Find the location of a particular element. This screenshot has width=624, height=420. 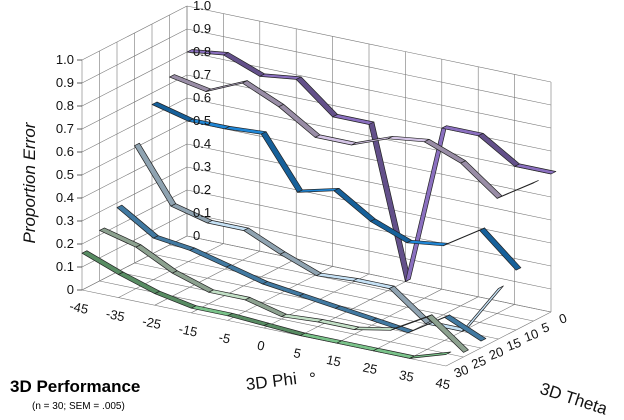

z-axis-title: 3D Theta is located at coordinates (574, 399).